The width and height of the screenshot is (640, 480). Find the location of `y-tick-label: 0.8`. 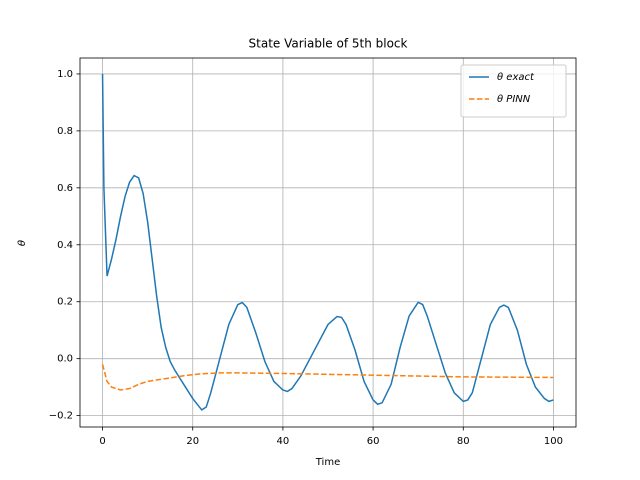

y-tick-label: 0.8 is located at coordinates (65, 131).